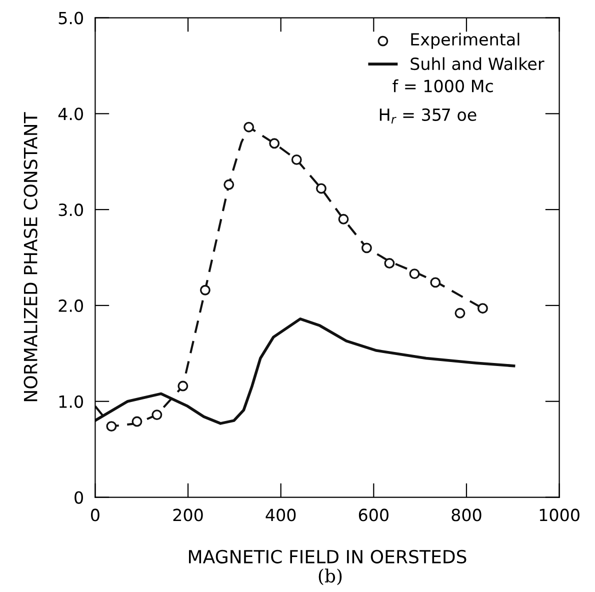 The width and height of the screenshot is (595, 592). I want to click on x-tick-label: 200, so click(188, 515).